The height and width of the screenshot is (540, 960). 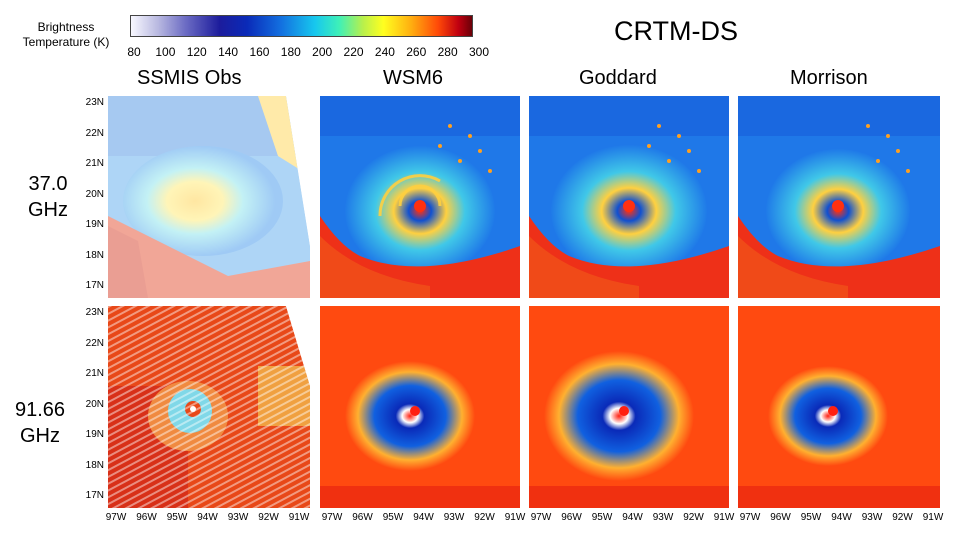 I want to click on colorbar-tick-220: 220, so click(x=353, y=52).